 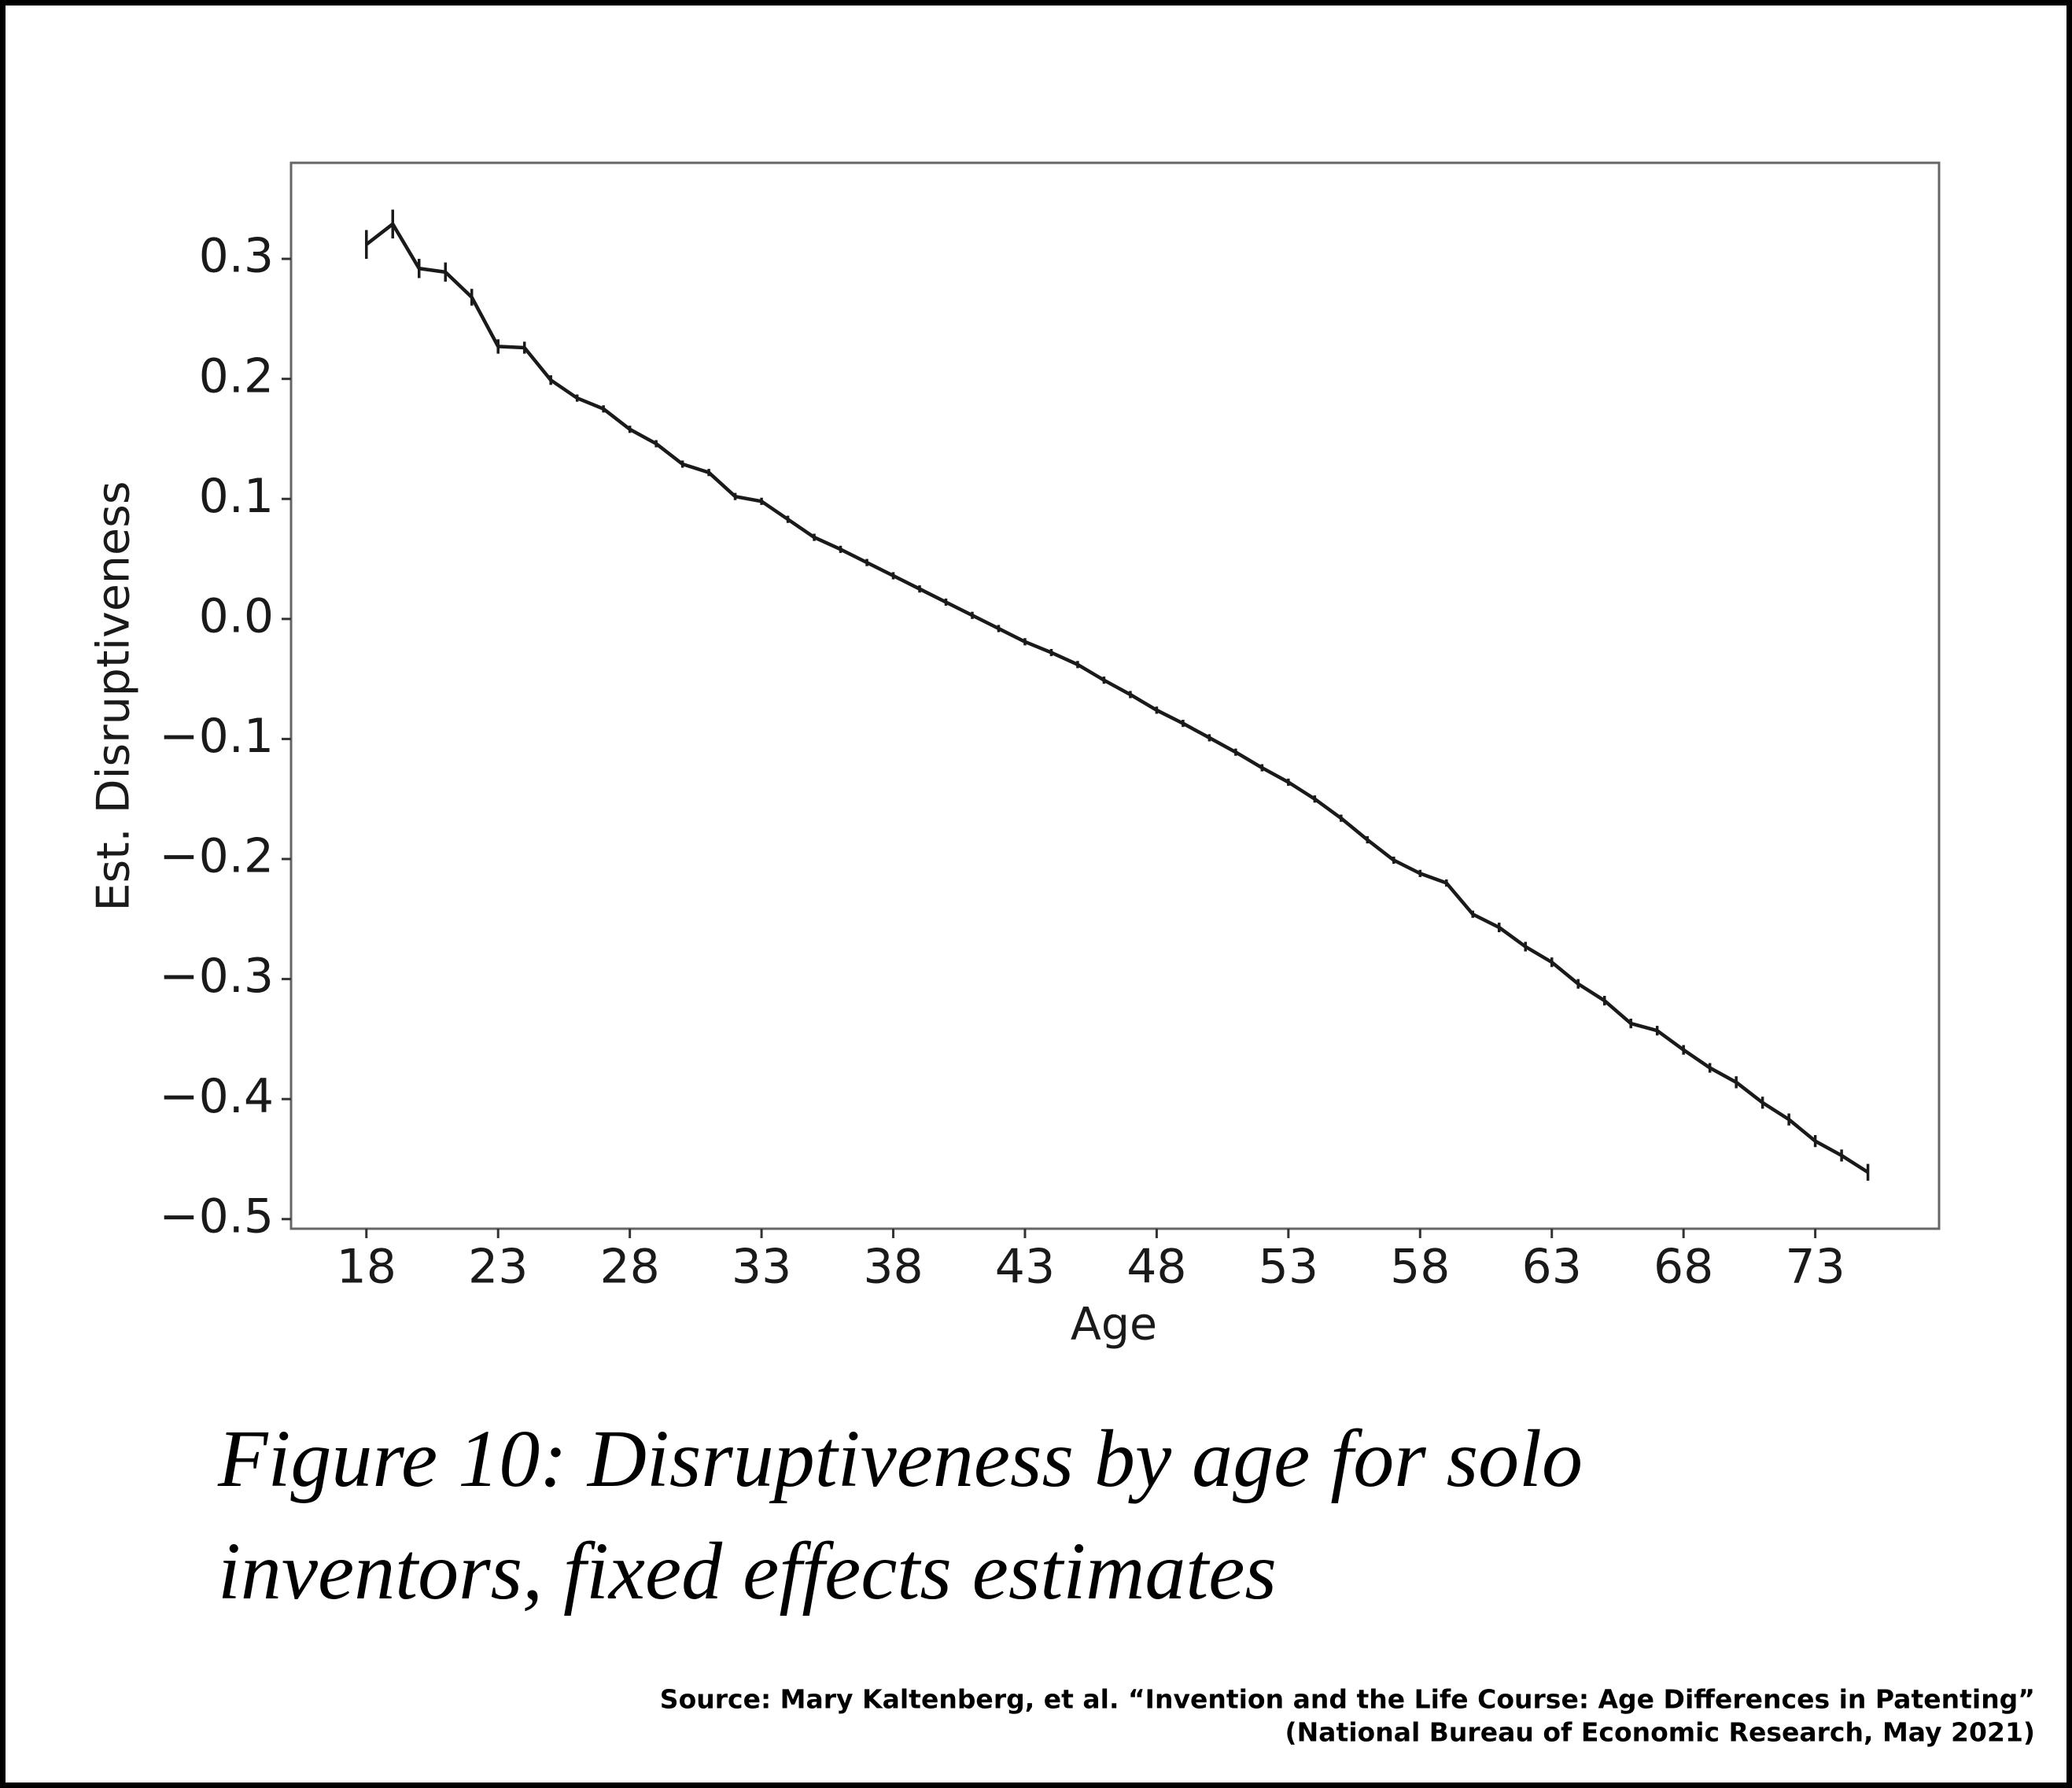 I want to click on x-axis-label: Age, so click(x=1114, y=1325).